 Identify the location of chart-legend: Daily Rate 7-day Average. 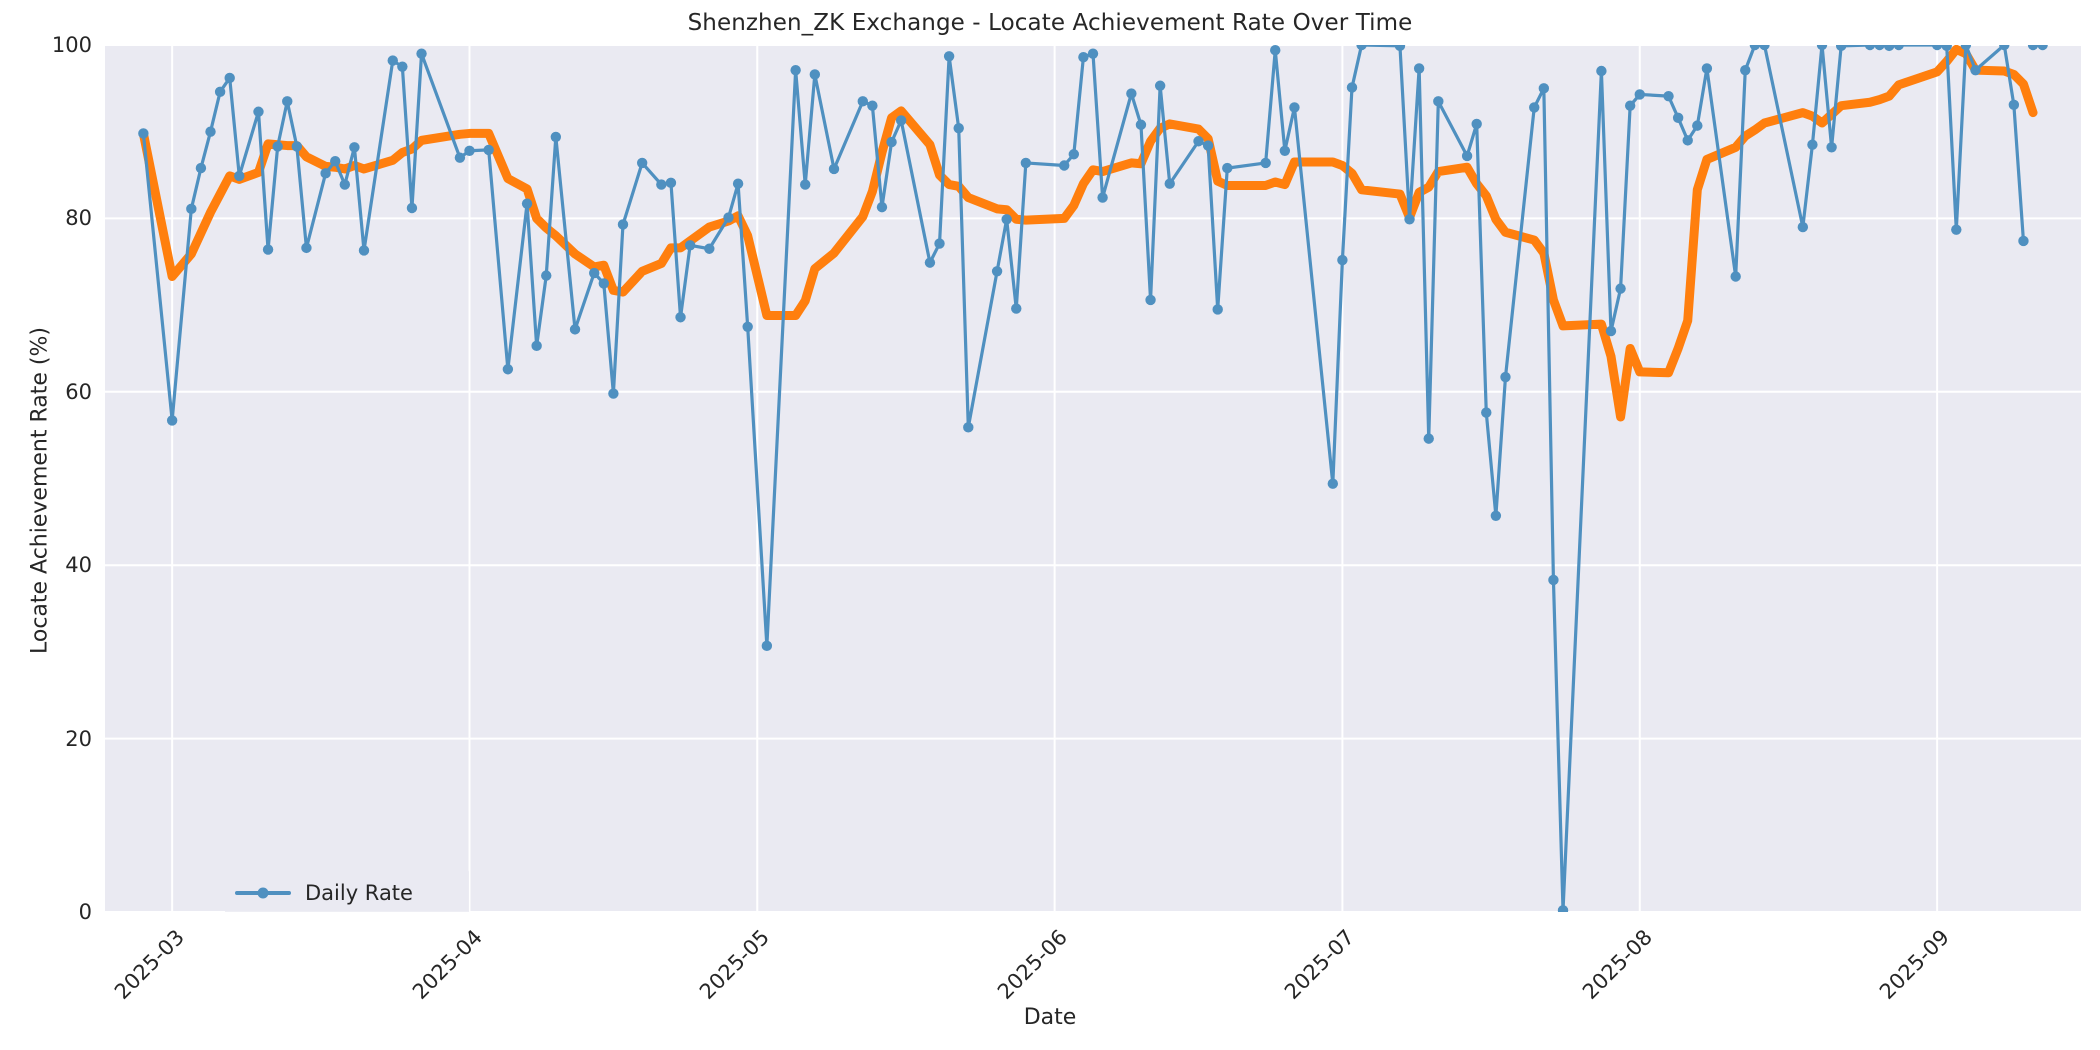
(347, 890).